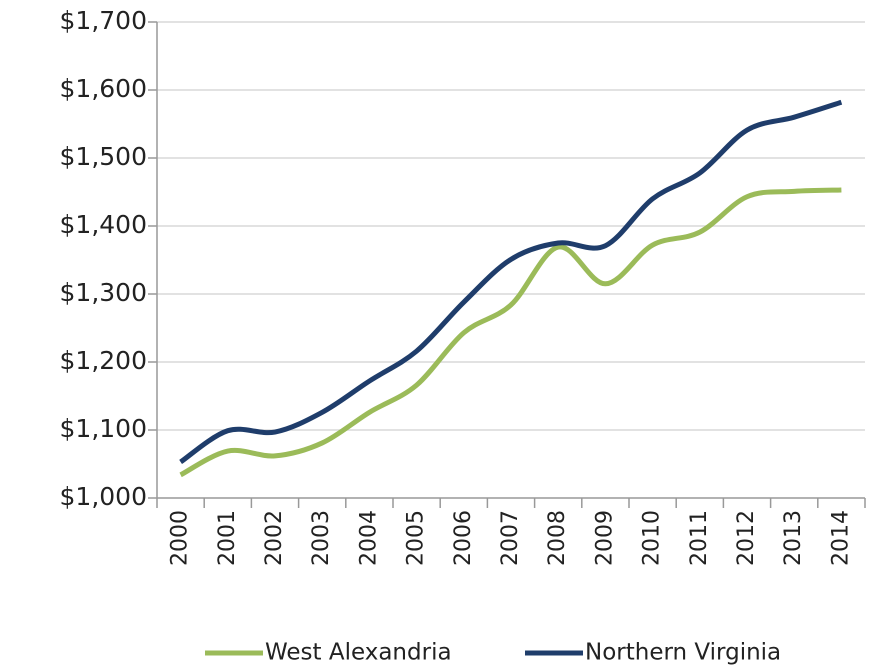 The width and height of the screenshot is (870, 668). I want to click on y-tick-label: $1,500, so click(103, 156).